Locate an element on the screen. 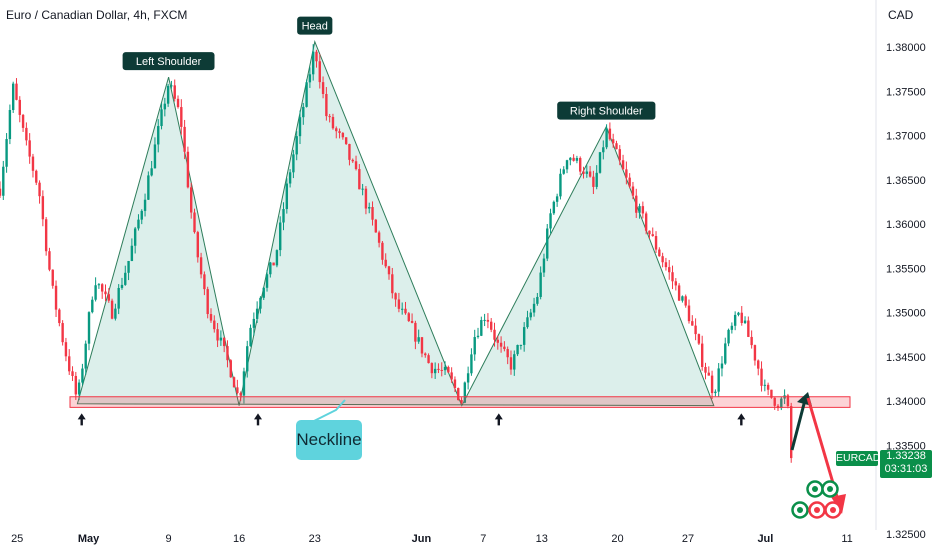 The height and width of the screenshot is (550, 932). y-tick-label: 1.32500 is located at coordinates (906, 535).